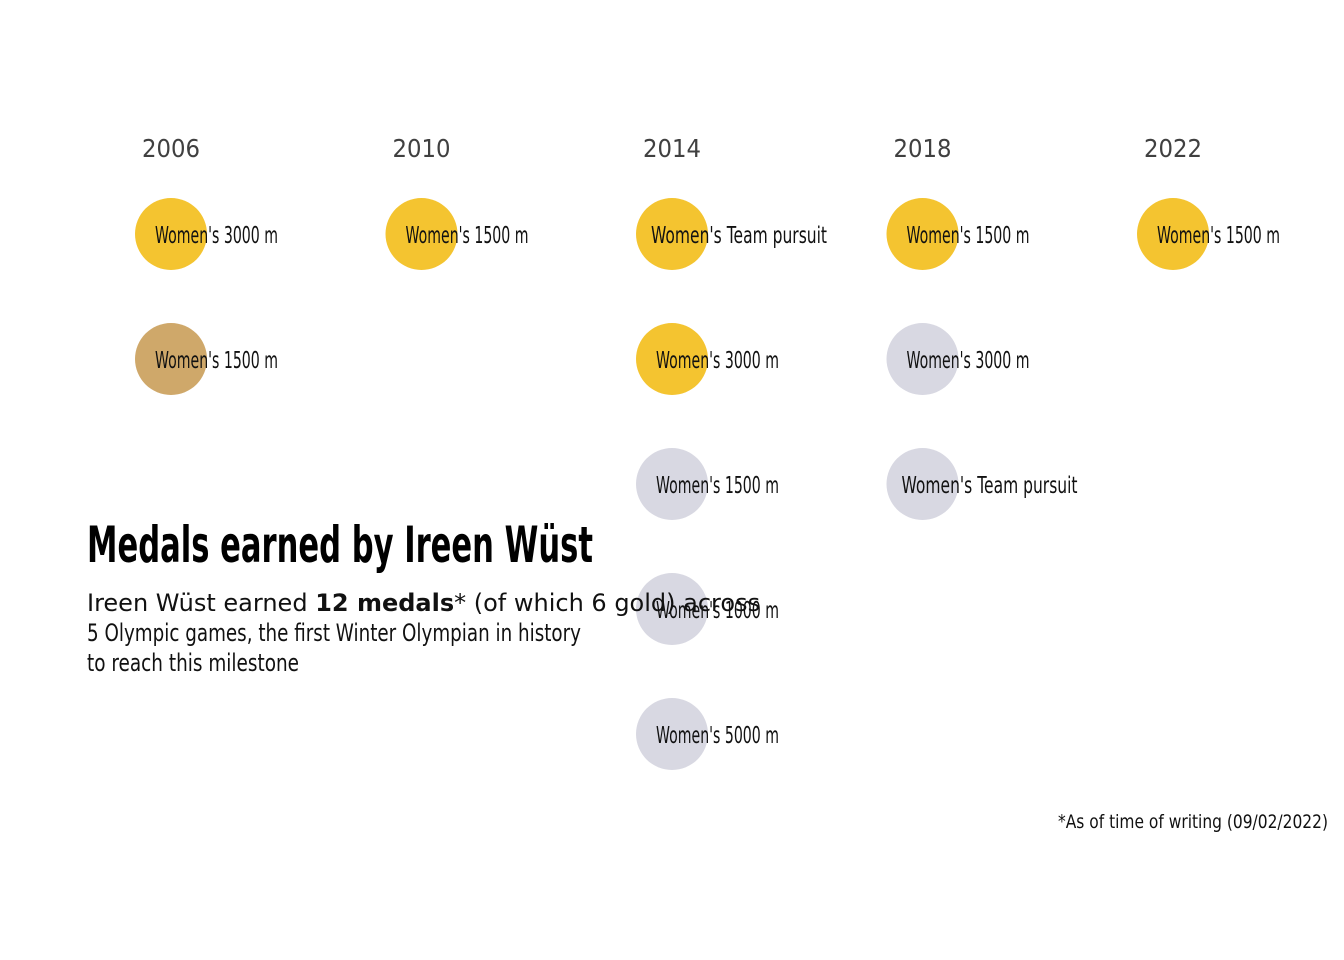 This screenshot has width=1344, height=960. What do you see at coordinates (1193, 822) in the screenshot?
I see `footnote: *As of time of writing (09/02/2022)` at bounding box center [1193, 822].